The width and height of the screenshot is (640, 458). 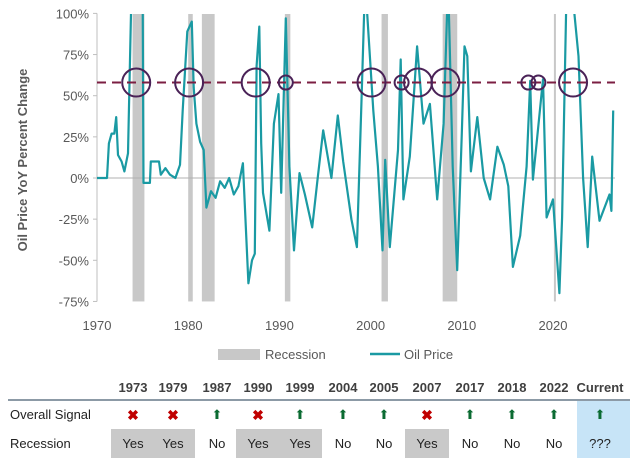 I want to click on table-header-rule, so click(x=319, y=400).